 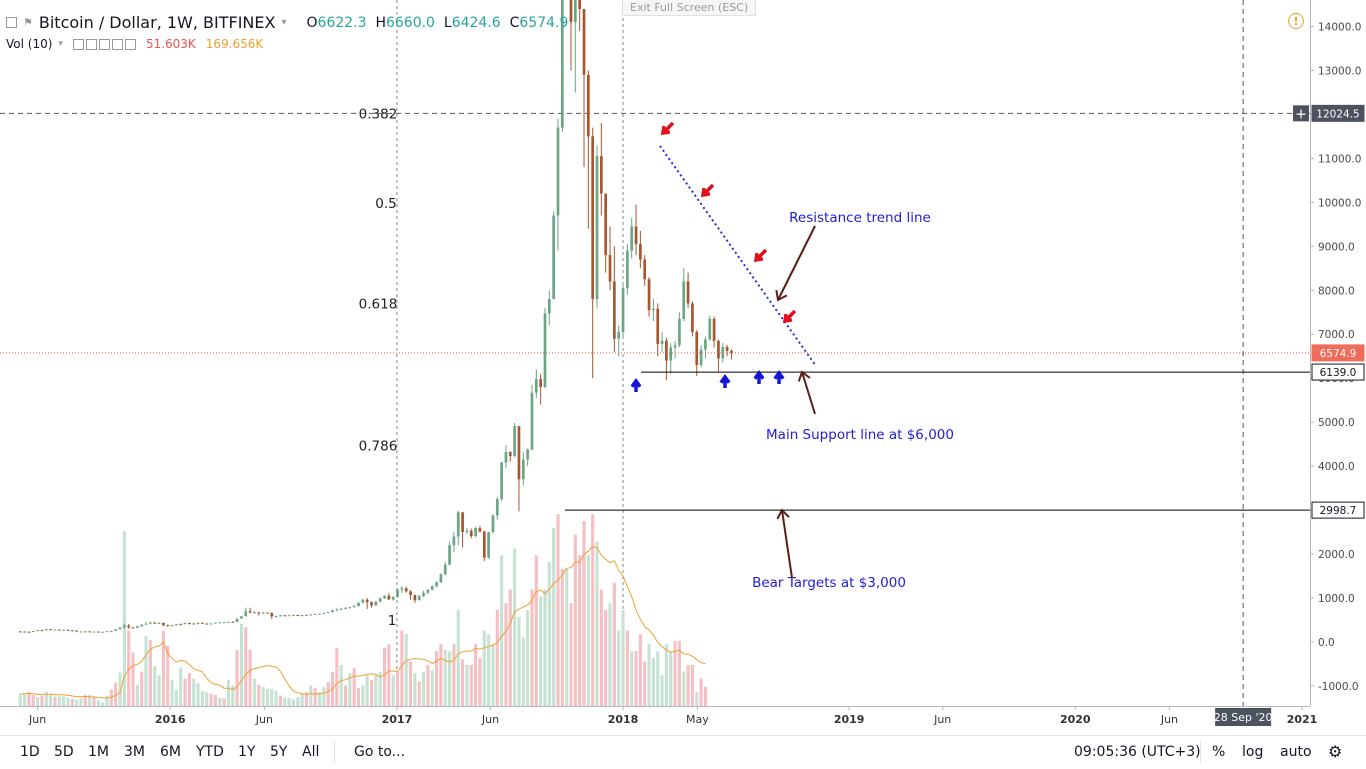 I want to click on log-toggle: log, so click(x=1253, y=752).